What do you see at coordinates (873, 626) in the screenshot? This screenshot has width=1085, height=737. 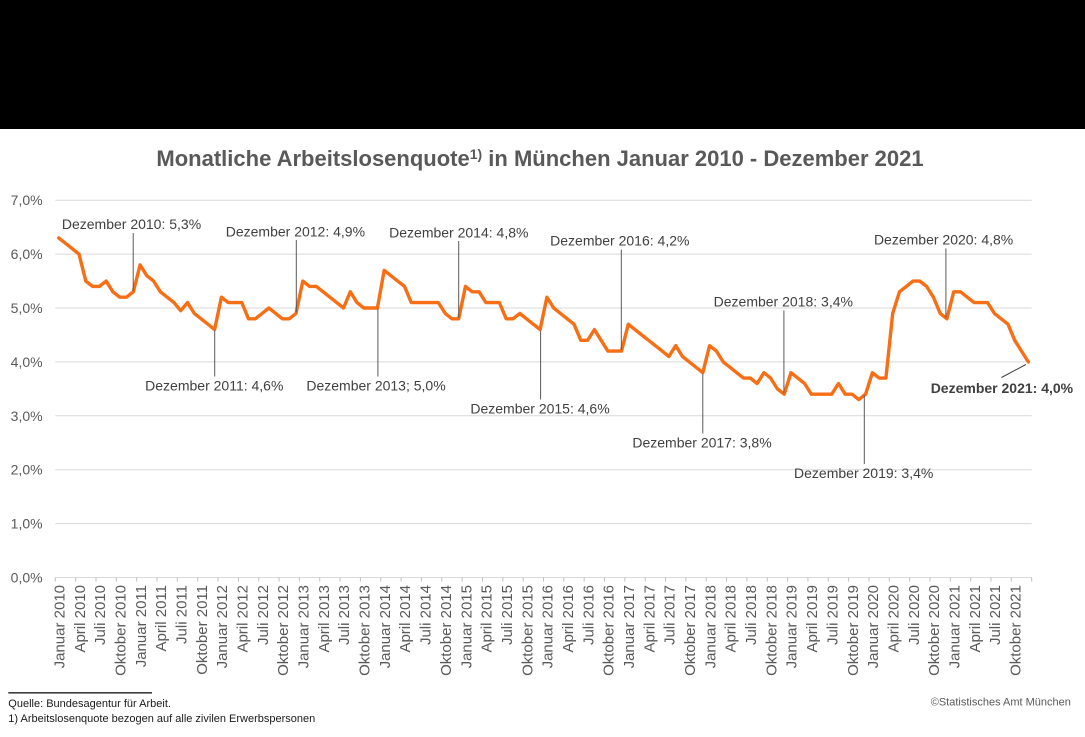 I see `svg-text: Januar 2020` at bounding box center [873, 626].